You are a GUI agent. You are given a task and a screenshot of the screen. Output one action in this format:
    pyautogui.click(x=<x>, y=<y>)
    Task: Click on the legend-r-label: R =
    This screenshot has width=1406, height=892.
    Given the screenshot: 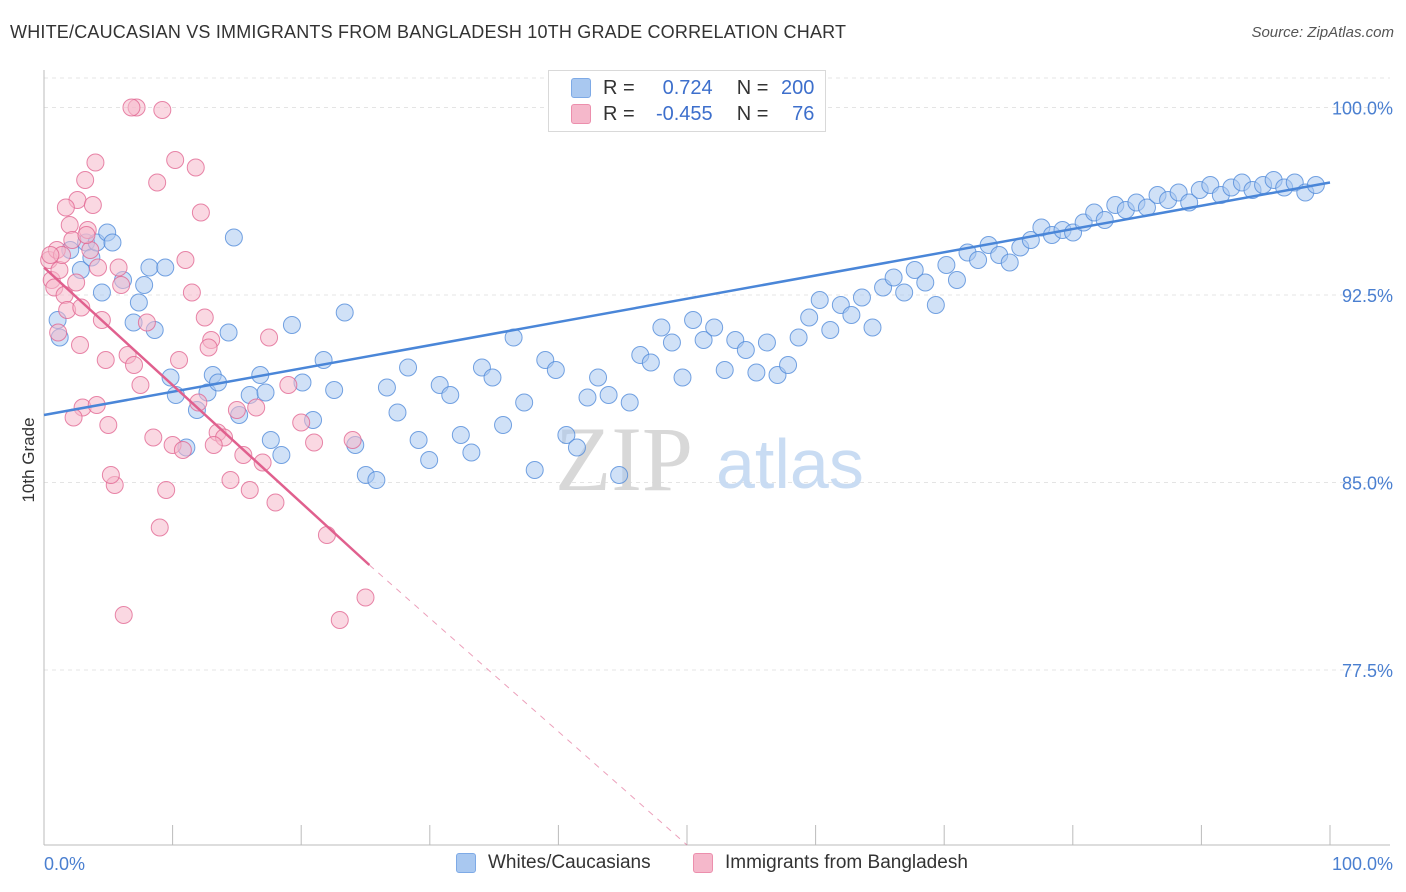 What is the action you would take?
    pyautogui.click(x=619, y=87)
    